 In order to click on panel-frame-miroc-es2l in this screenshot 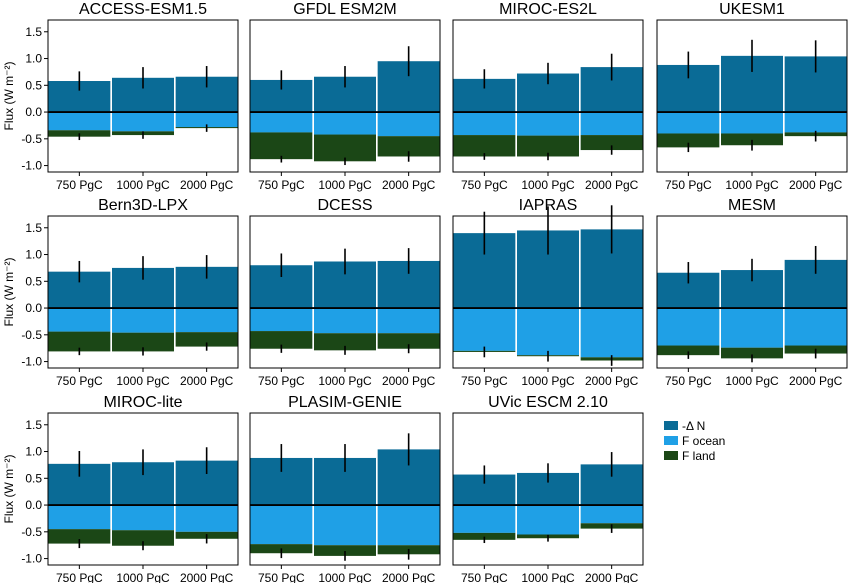, I will do `click(548, 96)`.